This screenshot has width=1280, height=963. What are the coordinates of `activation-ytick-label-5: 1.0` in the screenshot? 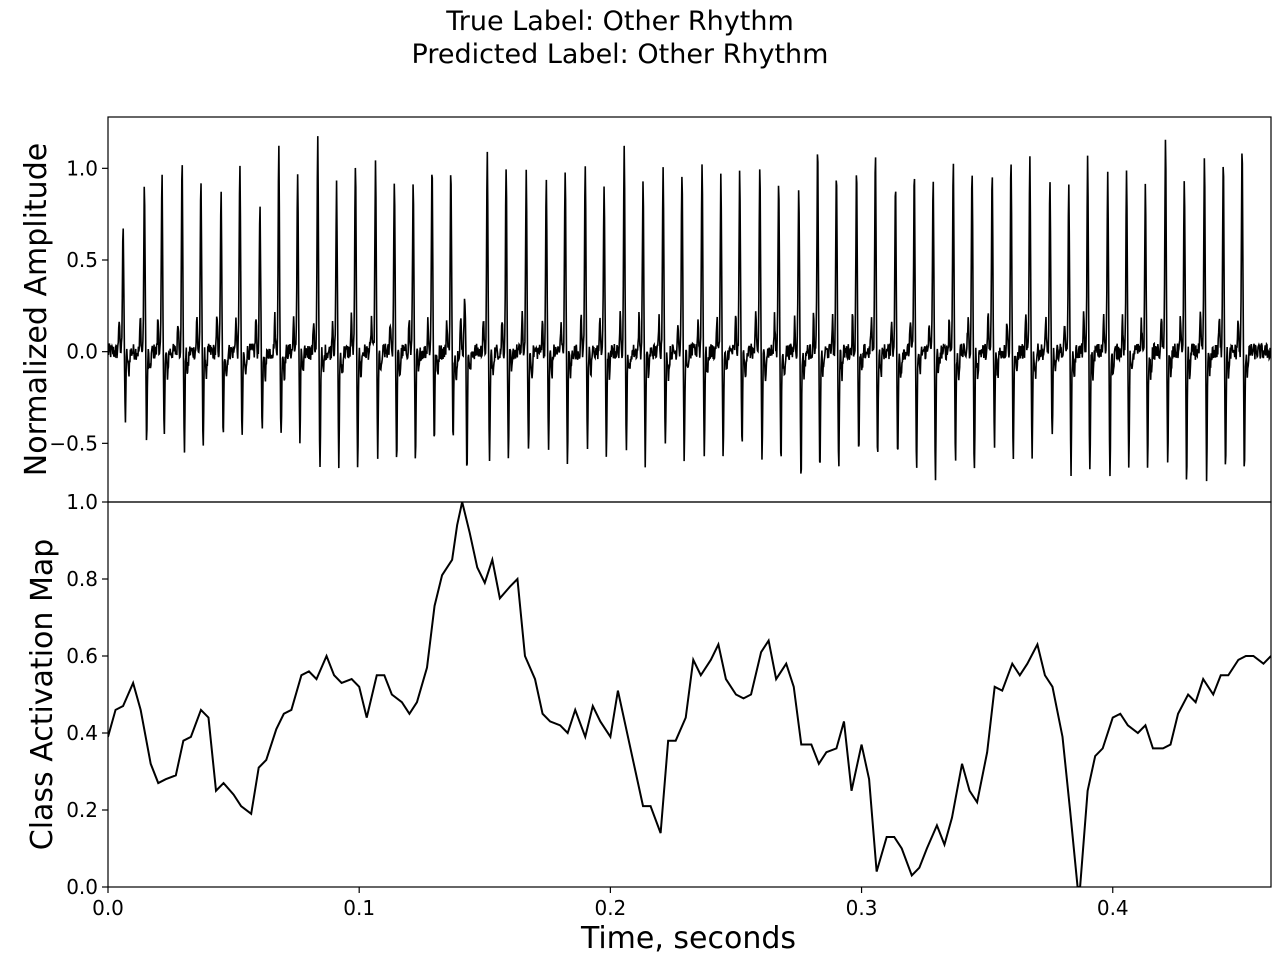 It's located at (82, 502).